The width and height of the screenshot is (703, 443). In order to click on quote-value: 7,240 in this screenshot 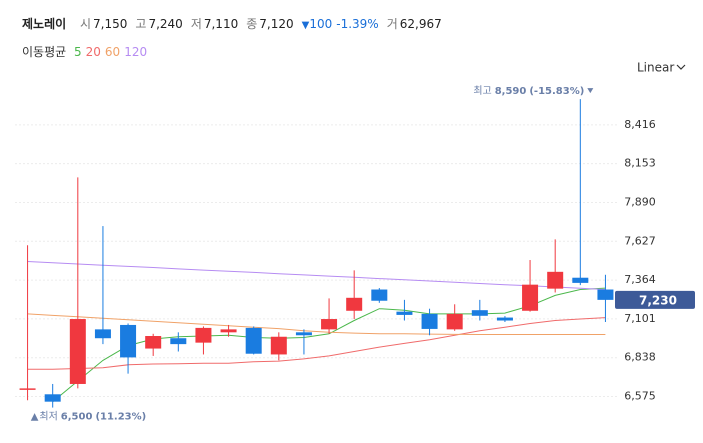, I will do `click(165, 24)`.